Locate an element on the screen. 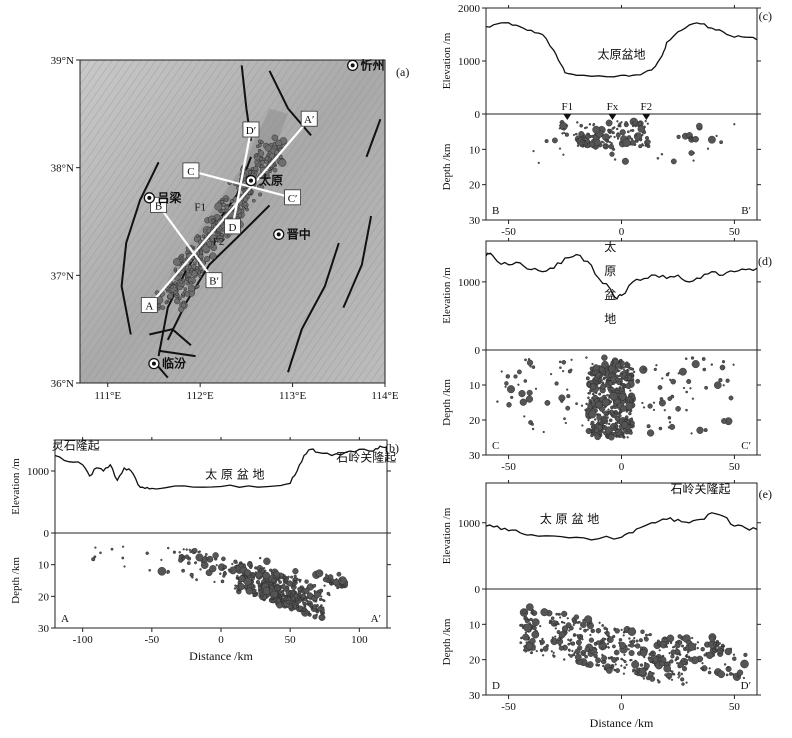 This screenshot has width=792, height=738. depth-tick-label: 10 is located at coordinates (44, 566).